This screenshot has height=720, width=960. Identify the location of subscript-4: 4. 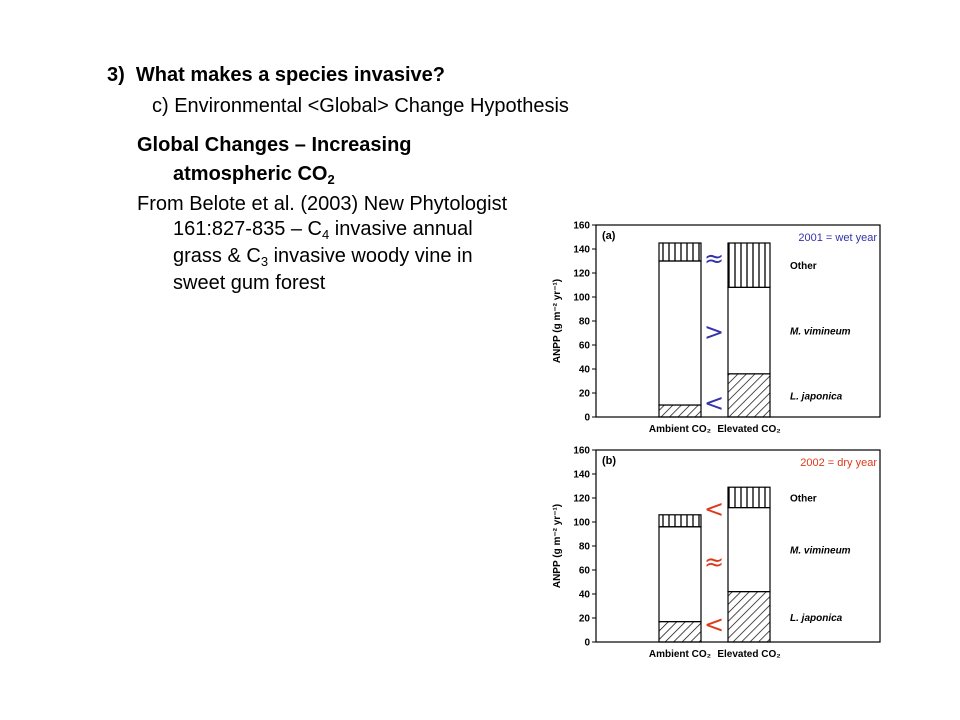
(326, 234).